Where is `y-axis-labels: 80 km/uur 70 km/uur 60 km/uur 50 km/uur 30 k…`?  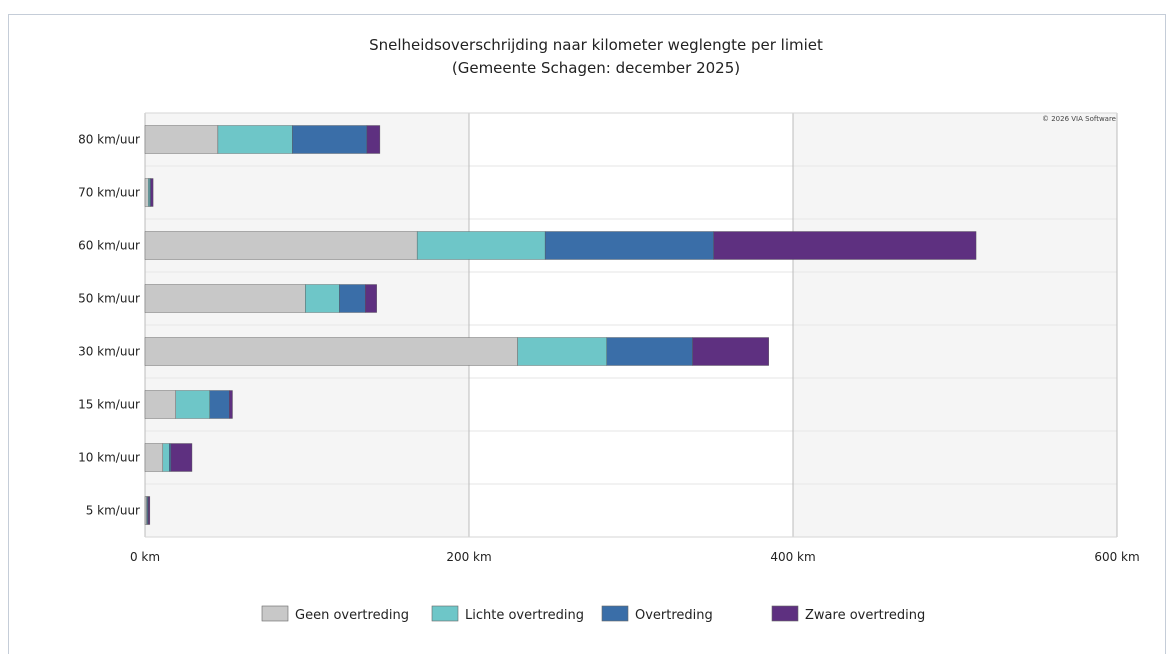 y-axis-labels: 80 km/uur 70 km/uur 60 km/uur 50 km/uur 30 k… is located at coordinates (109, 325).